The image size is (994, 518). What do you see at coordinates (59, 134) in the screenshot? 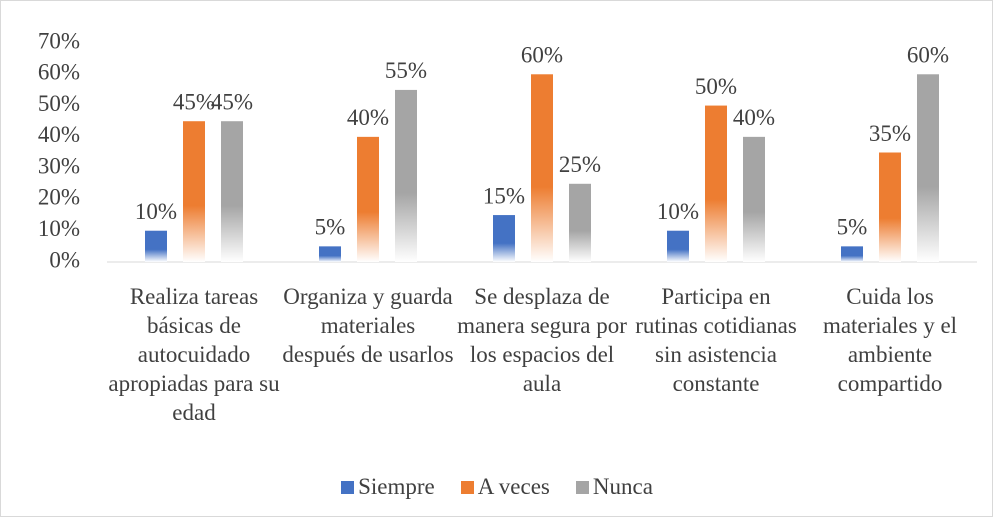
I see `y-tick-label: 40%` at bounding box center [59, 134].